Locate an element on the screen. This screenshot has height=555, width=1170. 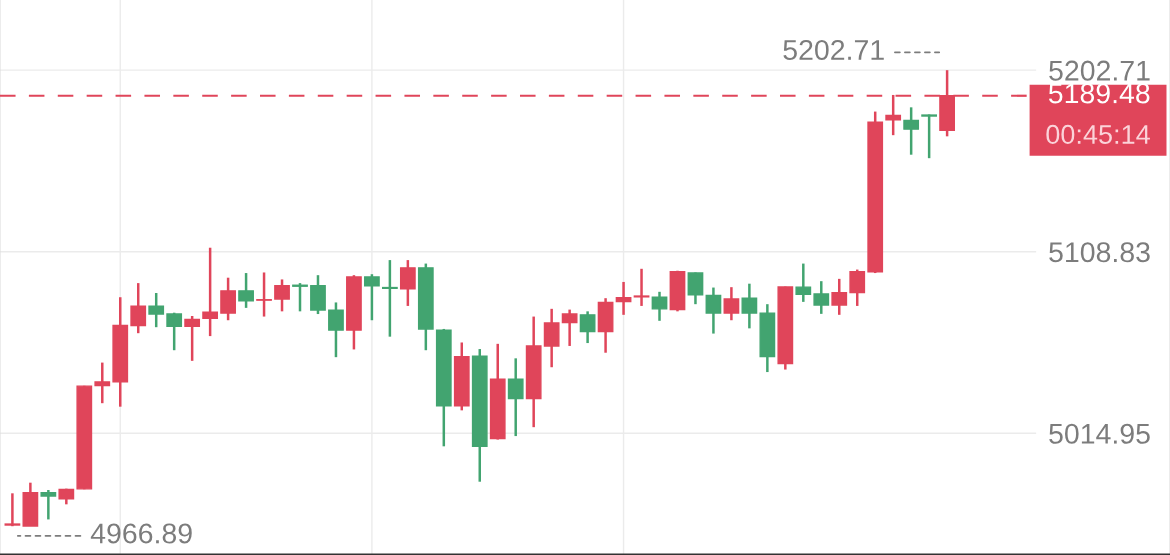
y-tick-label: 5108.83 is located at coordinates (1099, 252).